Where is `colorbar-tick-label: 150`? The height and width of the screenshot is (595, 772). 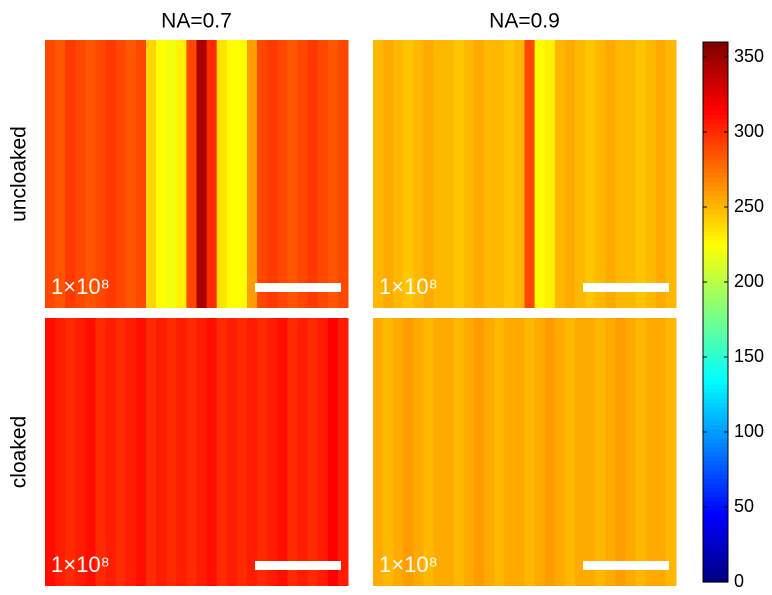 colorbar-tick-label: 150 is located at coordinates (749, 356).